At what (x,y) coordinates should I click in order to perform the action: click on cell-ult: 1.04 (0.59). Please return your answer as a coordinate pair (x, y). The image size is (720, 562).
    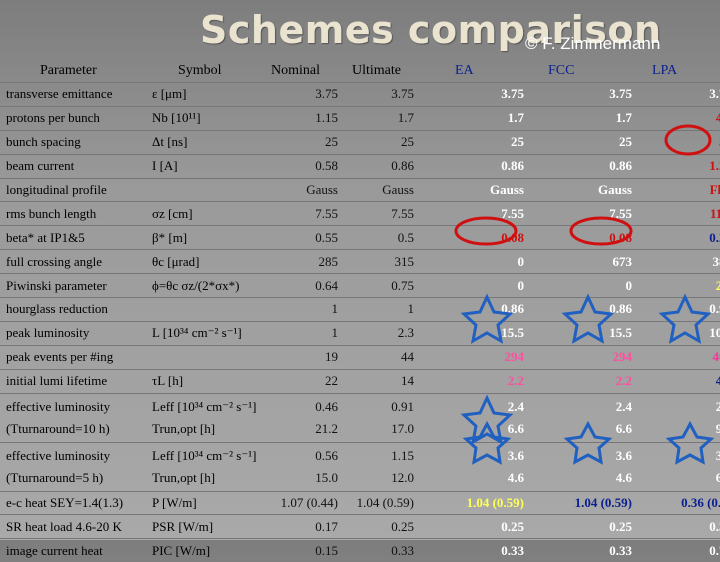
    Looking at the image, I should click on (385, 503).